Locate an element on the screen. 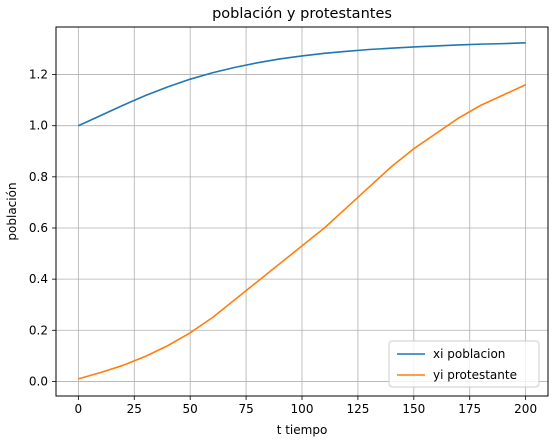 The height and width of the screenshot is (440, 557). x-axis-label: t tiempo is located at coordinates (302, 430).